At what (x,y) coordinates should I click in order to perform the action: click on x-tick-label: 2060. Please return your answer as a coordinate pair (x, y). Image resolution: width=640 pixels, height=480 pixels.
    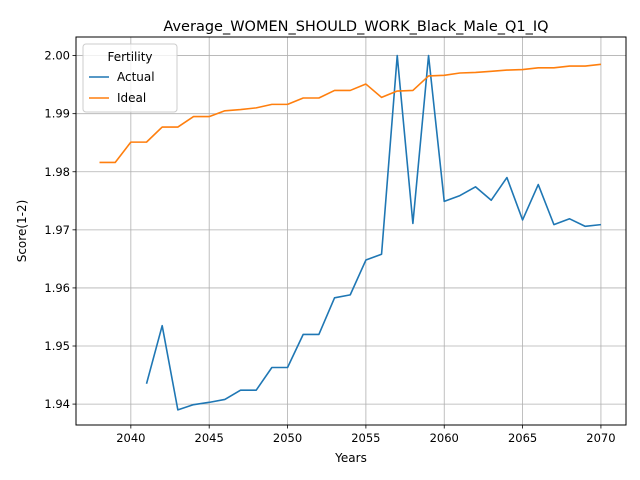
    Looking at the image, I should click on (444, 438).